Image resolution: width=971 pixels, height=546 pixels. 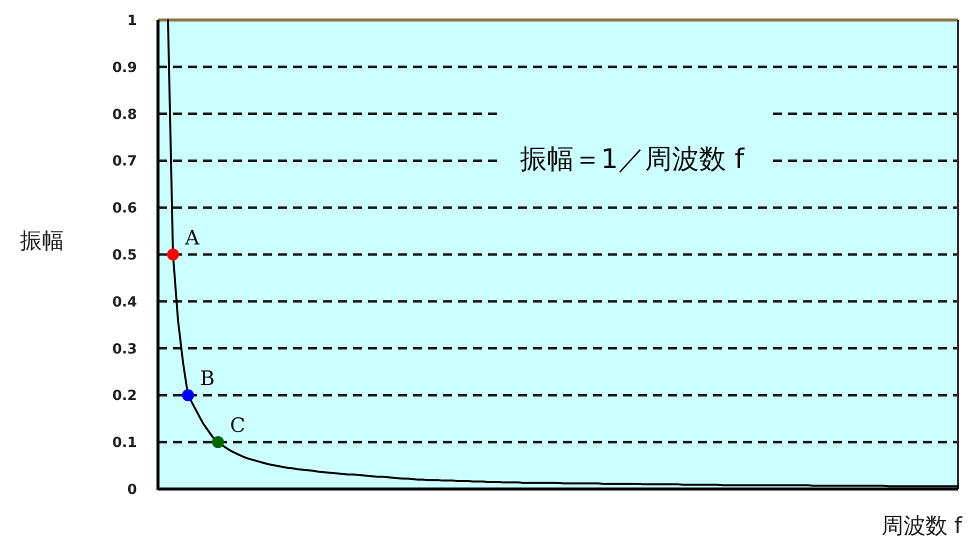 I want to click on data-label: C, so click(x=238, y=425).